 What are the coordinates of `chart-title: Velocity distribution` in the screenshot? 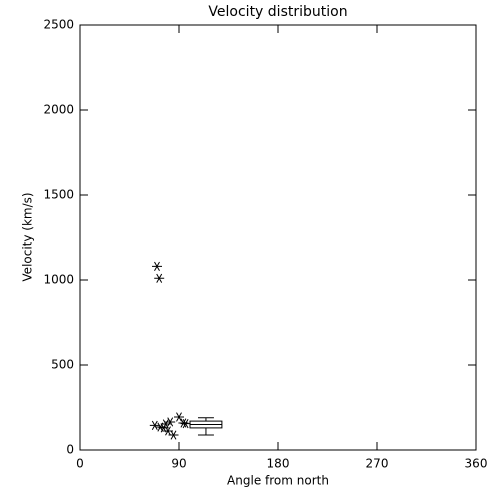 It's located at (277, 12).